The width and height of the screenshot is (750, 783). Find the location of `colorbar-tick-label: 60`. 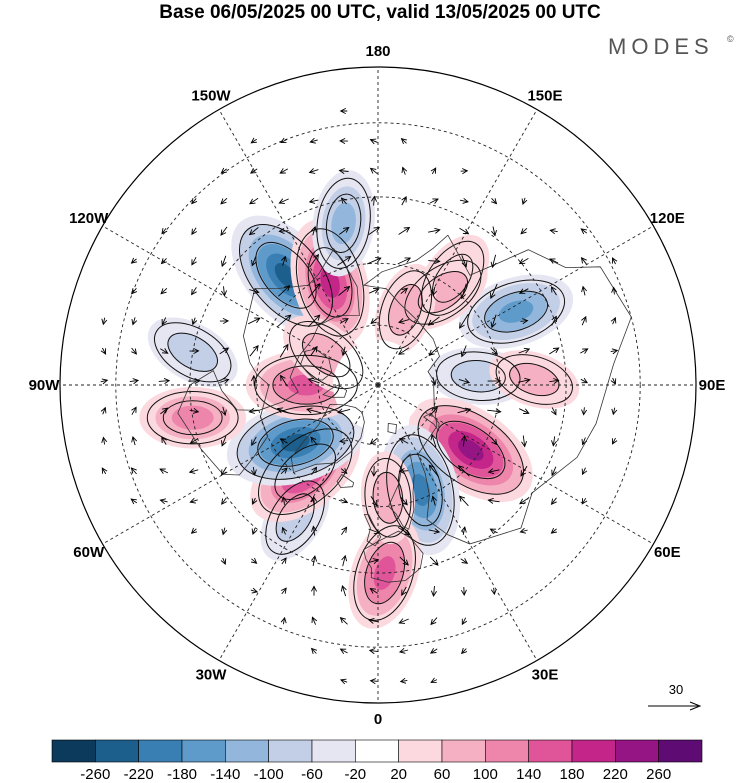

colorbar-tick-label: 60 is located at coordinates (442, 774).